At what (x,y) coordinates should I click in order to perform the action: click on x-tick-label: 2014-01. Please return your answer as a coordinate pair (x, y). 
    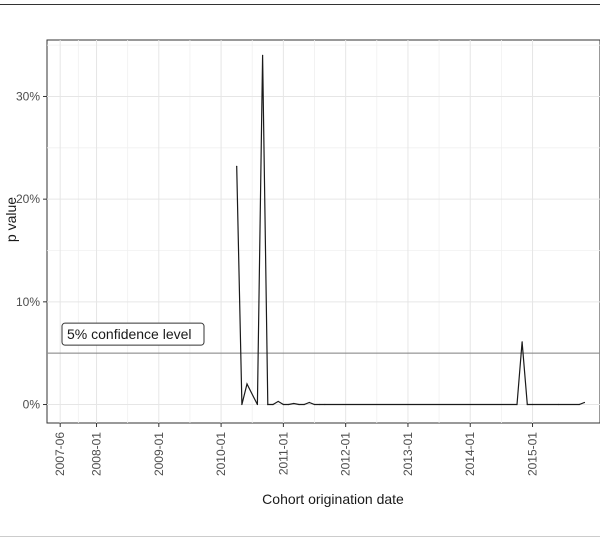
    Looking at the image, I should click on (470, 454).